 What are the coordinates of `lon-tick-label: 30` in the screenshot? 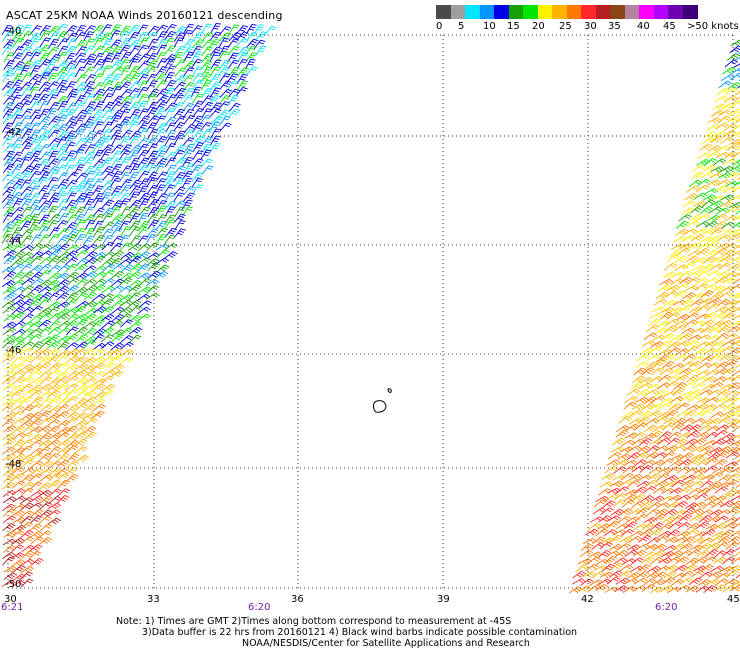 It's located at (10, 599).